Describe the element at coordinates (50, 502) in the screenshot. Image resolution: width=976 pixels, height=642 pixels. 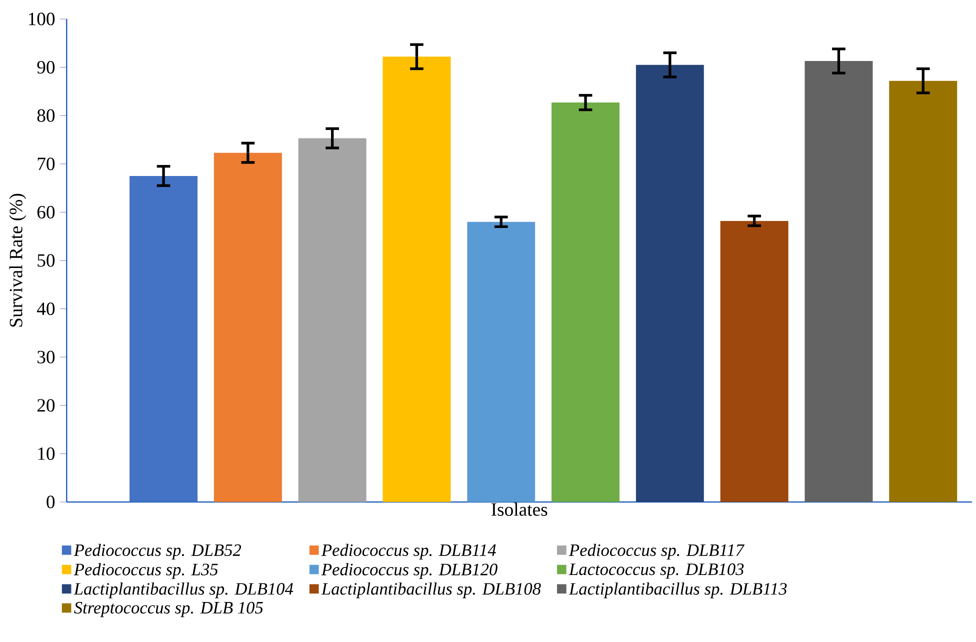
I see `y-tick-label: 0` at that location.